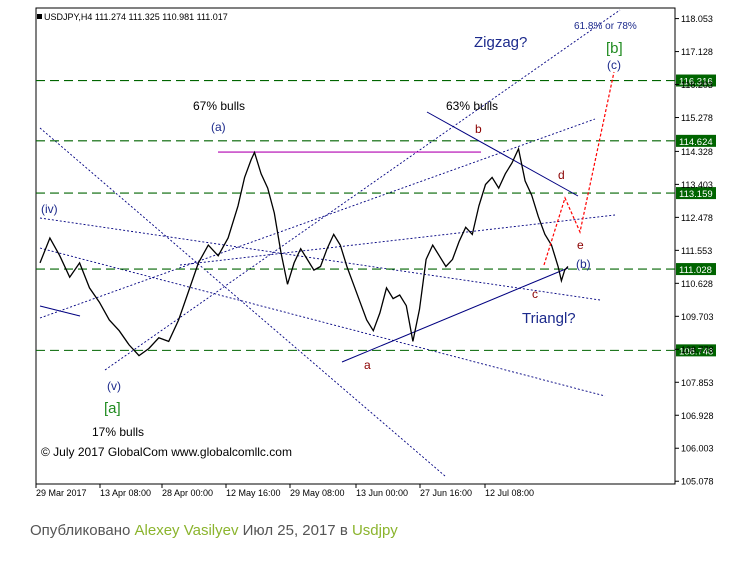 Image resolution: width=755 pixels, height=579 pixels. I want to click on footer-date: Июл 25, 2017 в, so click(295, 530).